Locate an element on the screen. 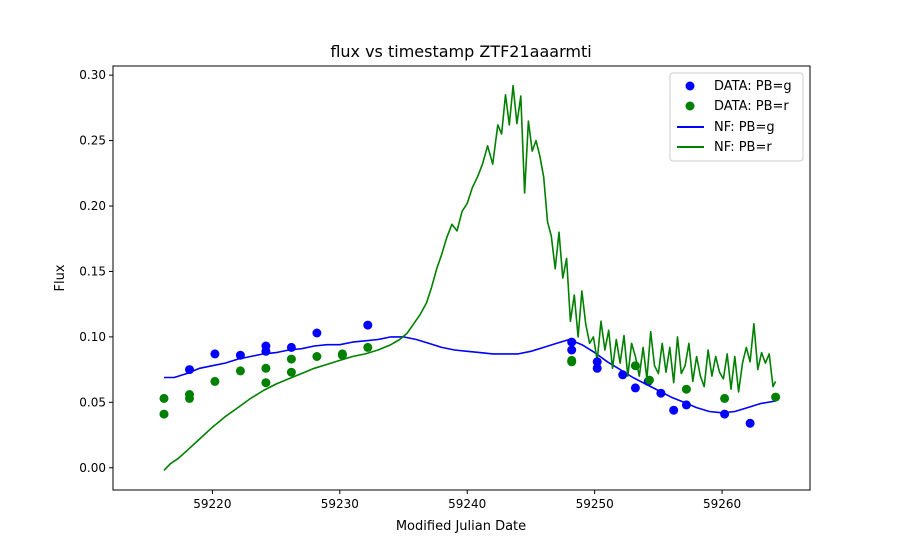 Image resolution: width=900 pixels, height=550 pixels. x-tick-label: 59260 is located at coordinates (722, 504).